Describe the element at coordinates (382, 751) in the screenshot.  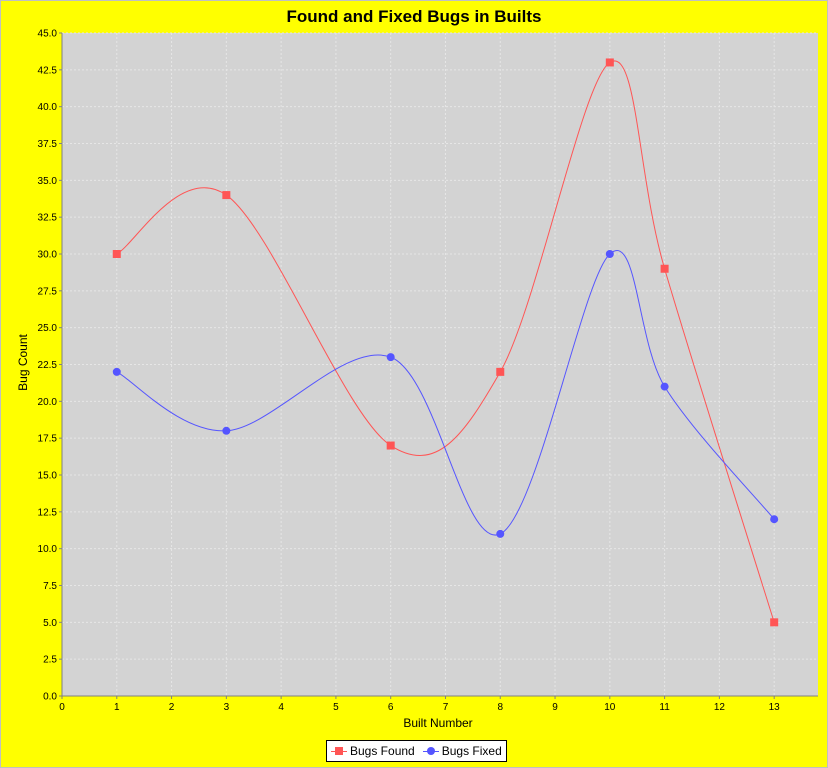
I see `legend-label-bugs-found: Bugs Found` at that location.